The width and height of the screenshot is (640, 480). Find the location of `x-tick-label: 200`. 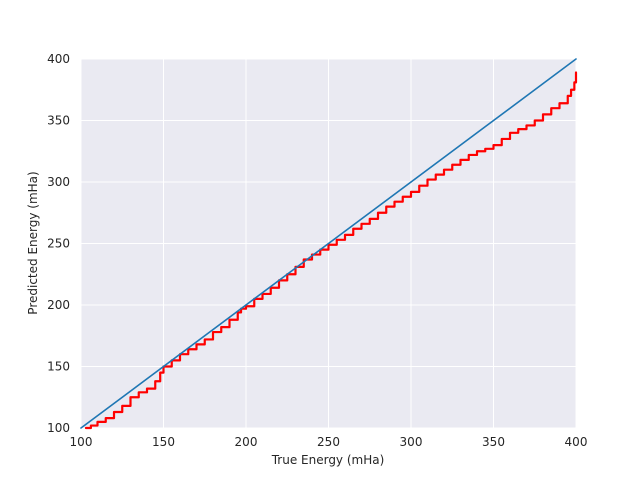

x-tick-label: 200 is located at coordinates (246, 442).